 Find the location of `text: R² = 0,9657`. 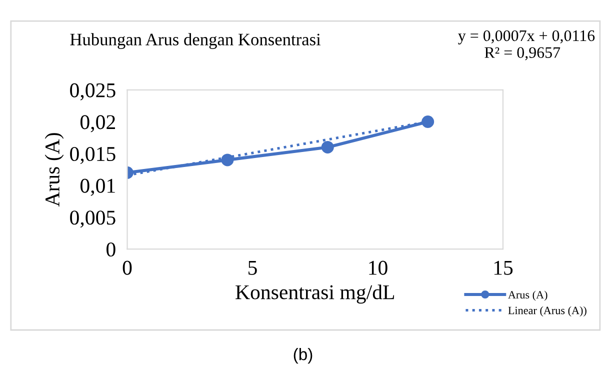

text: R² = 0,9657 is located at coordinates (522, 53).